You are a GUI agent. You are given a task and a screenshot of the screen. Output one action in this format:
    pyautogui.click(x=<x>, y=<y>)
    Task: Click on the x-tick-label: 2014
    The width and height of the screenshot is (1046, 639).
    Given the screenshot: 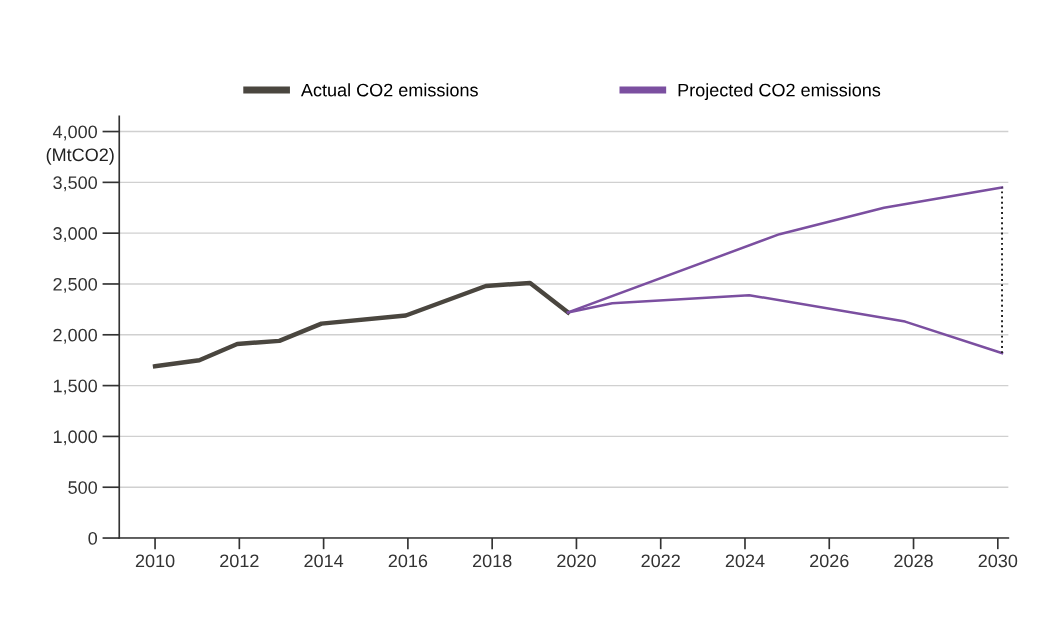 What is the action you would take?
    pyautogui.click(x=324, y=561)
    